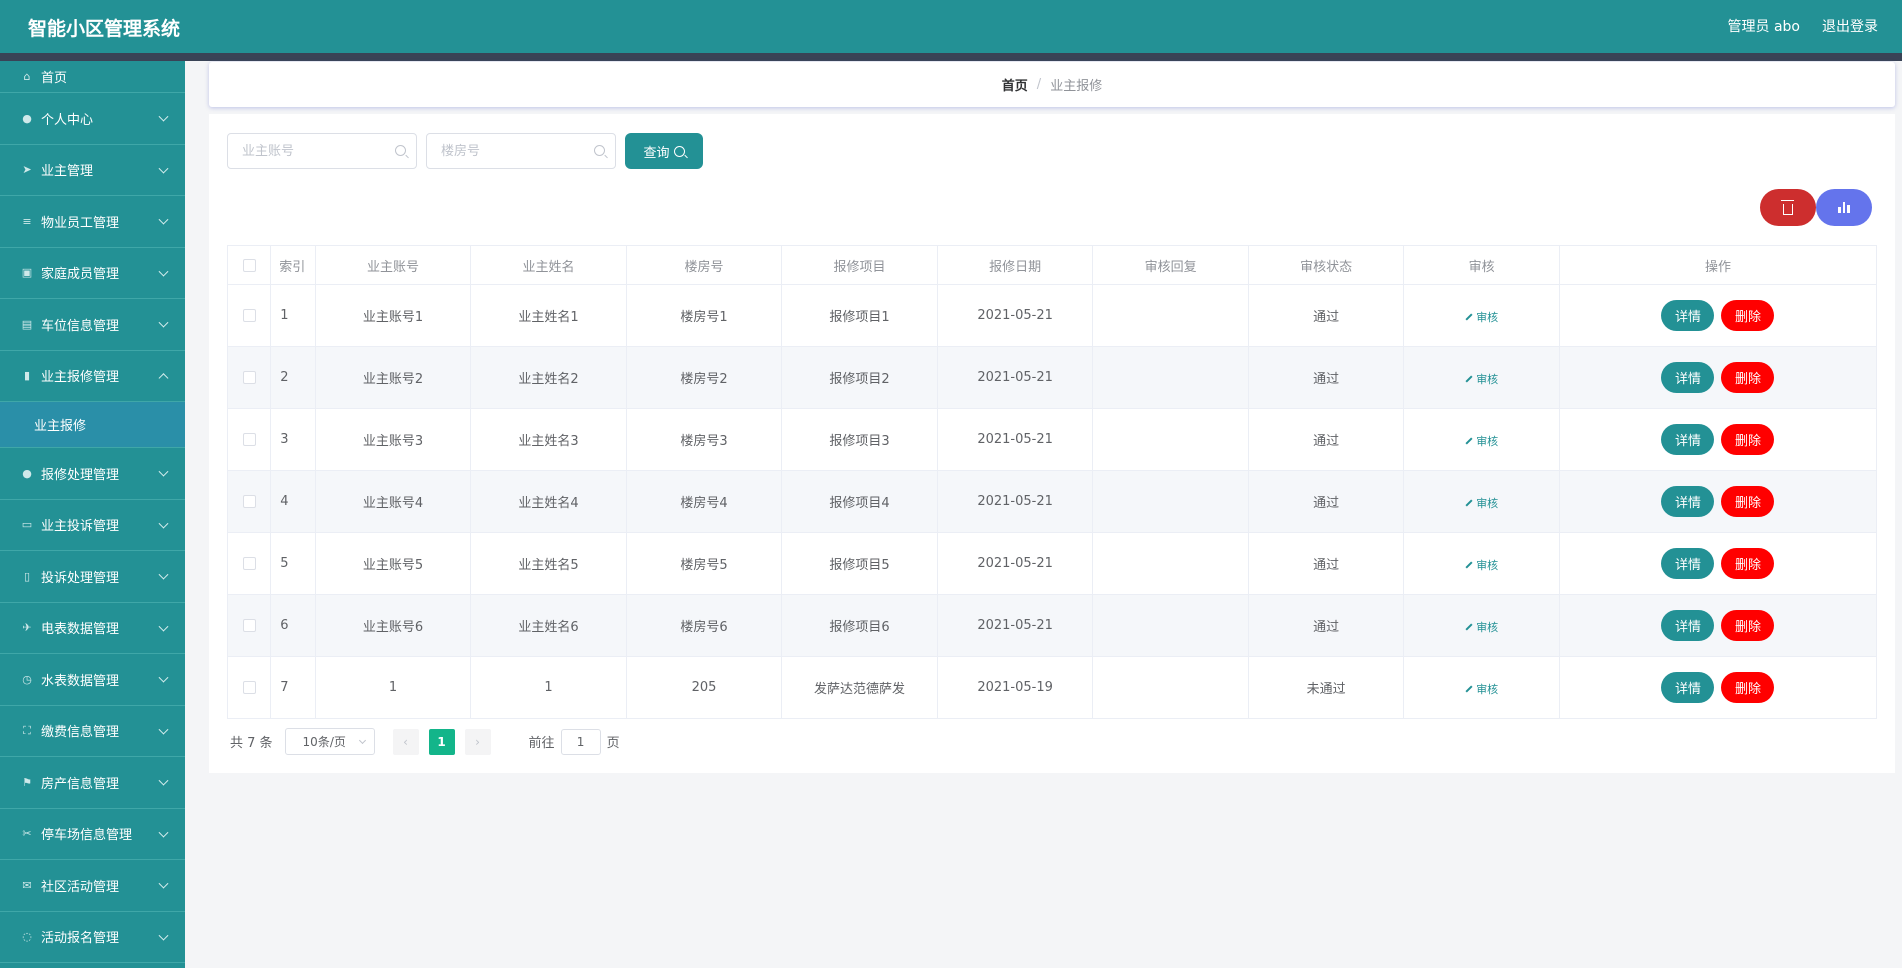 This screenshot has width=1902, height=968. I want to click on audit-label: 审核, so click(1487, 379).